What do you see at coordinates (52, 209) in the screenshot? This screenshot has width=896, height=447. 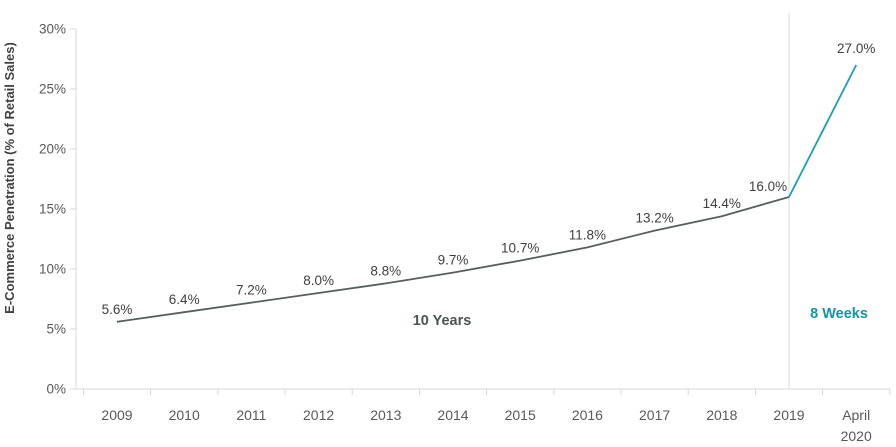 I see `y-tick-label: 15%` at bounding box center [52, 209].